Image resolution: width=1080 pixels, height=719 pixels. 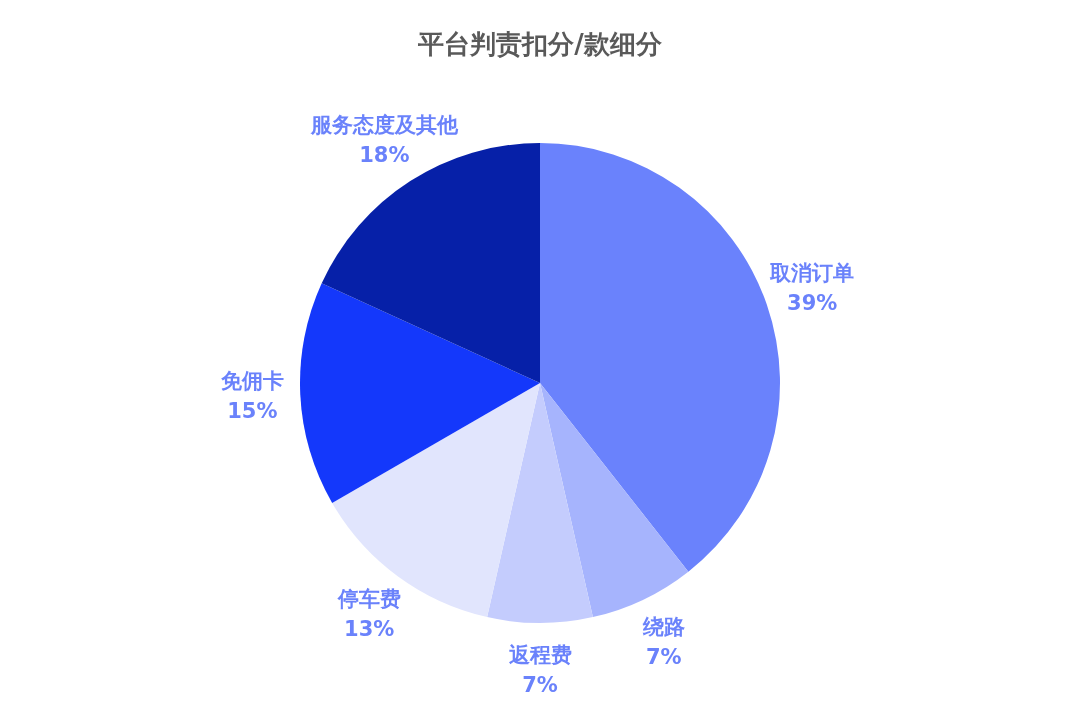 I want to click on data-label: 39%, so click(x=812, y=302).